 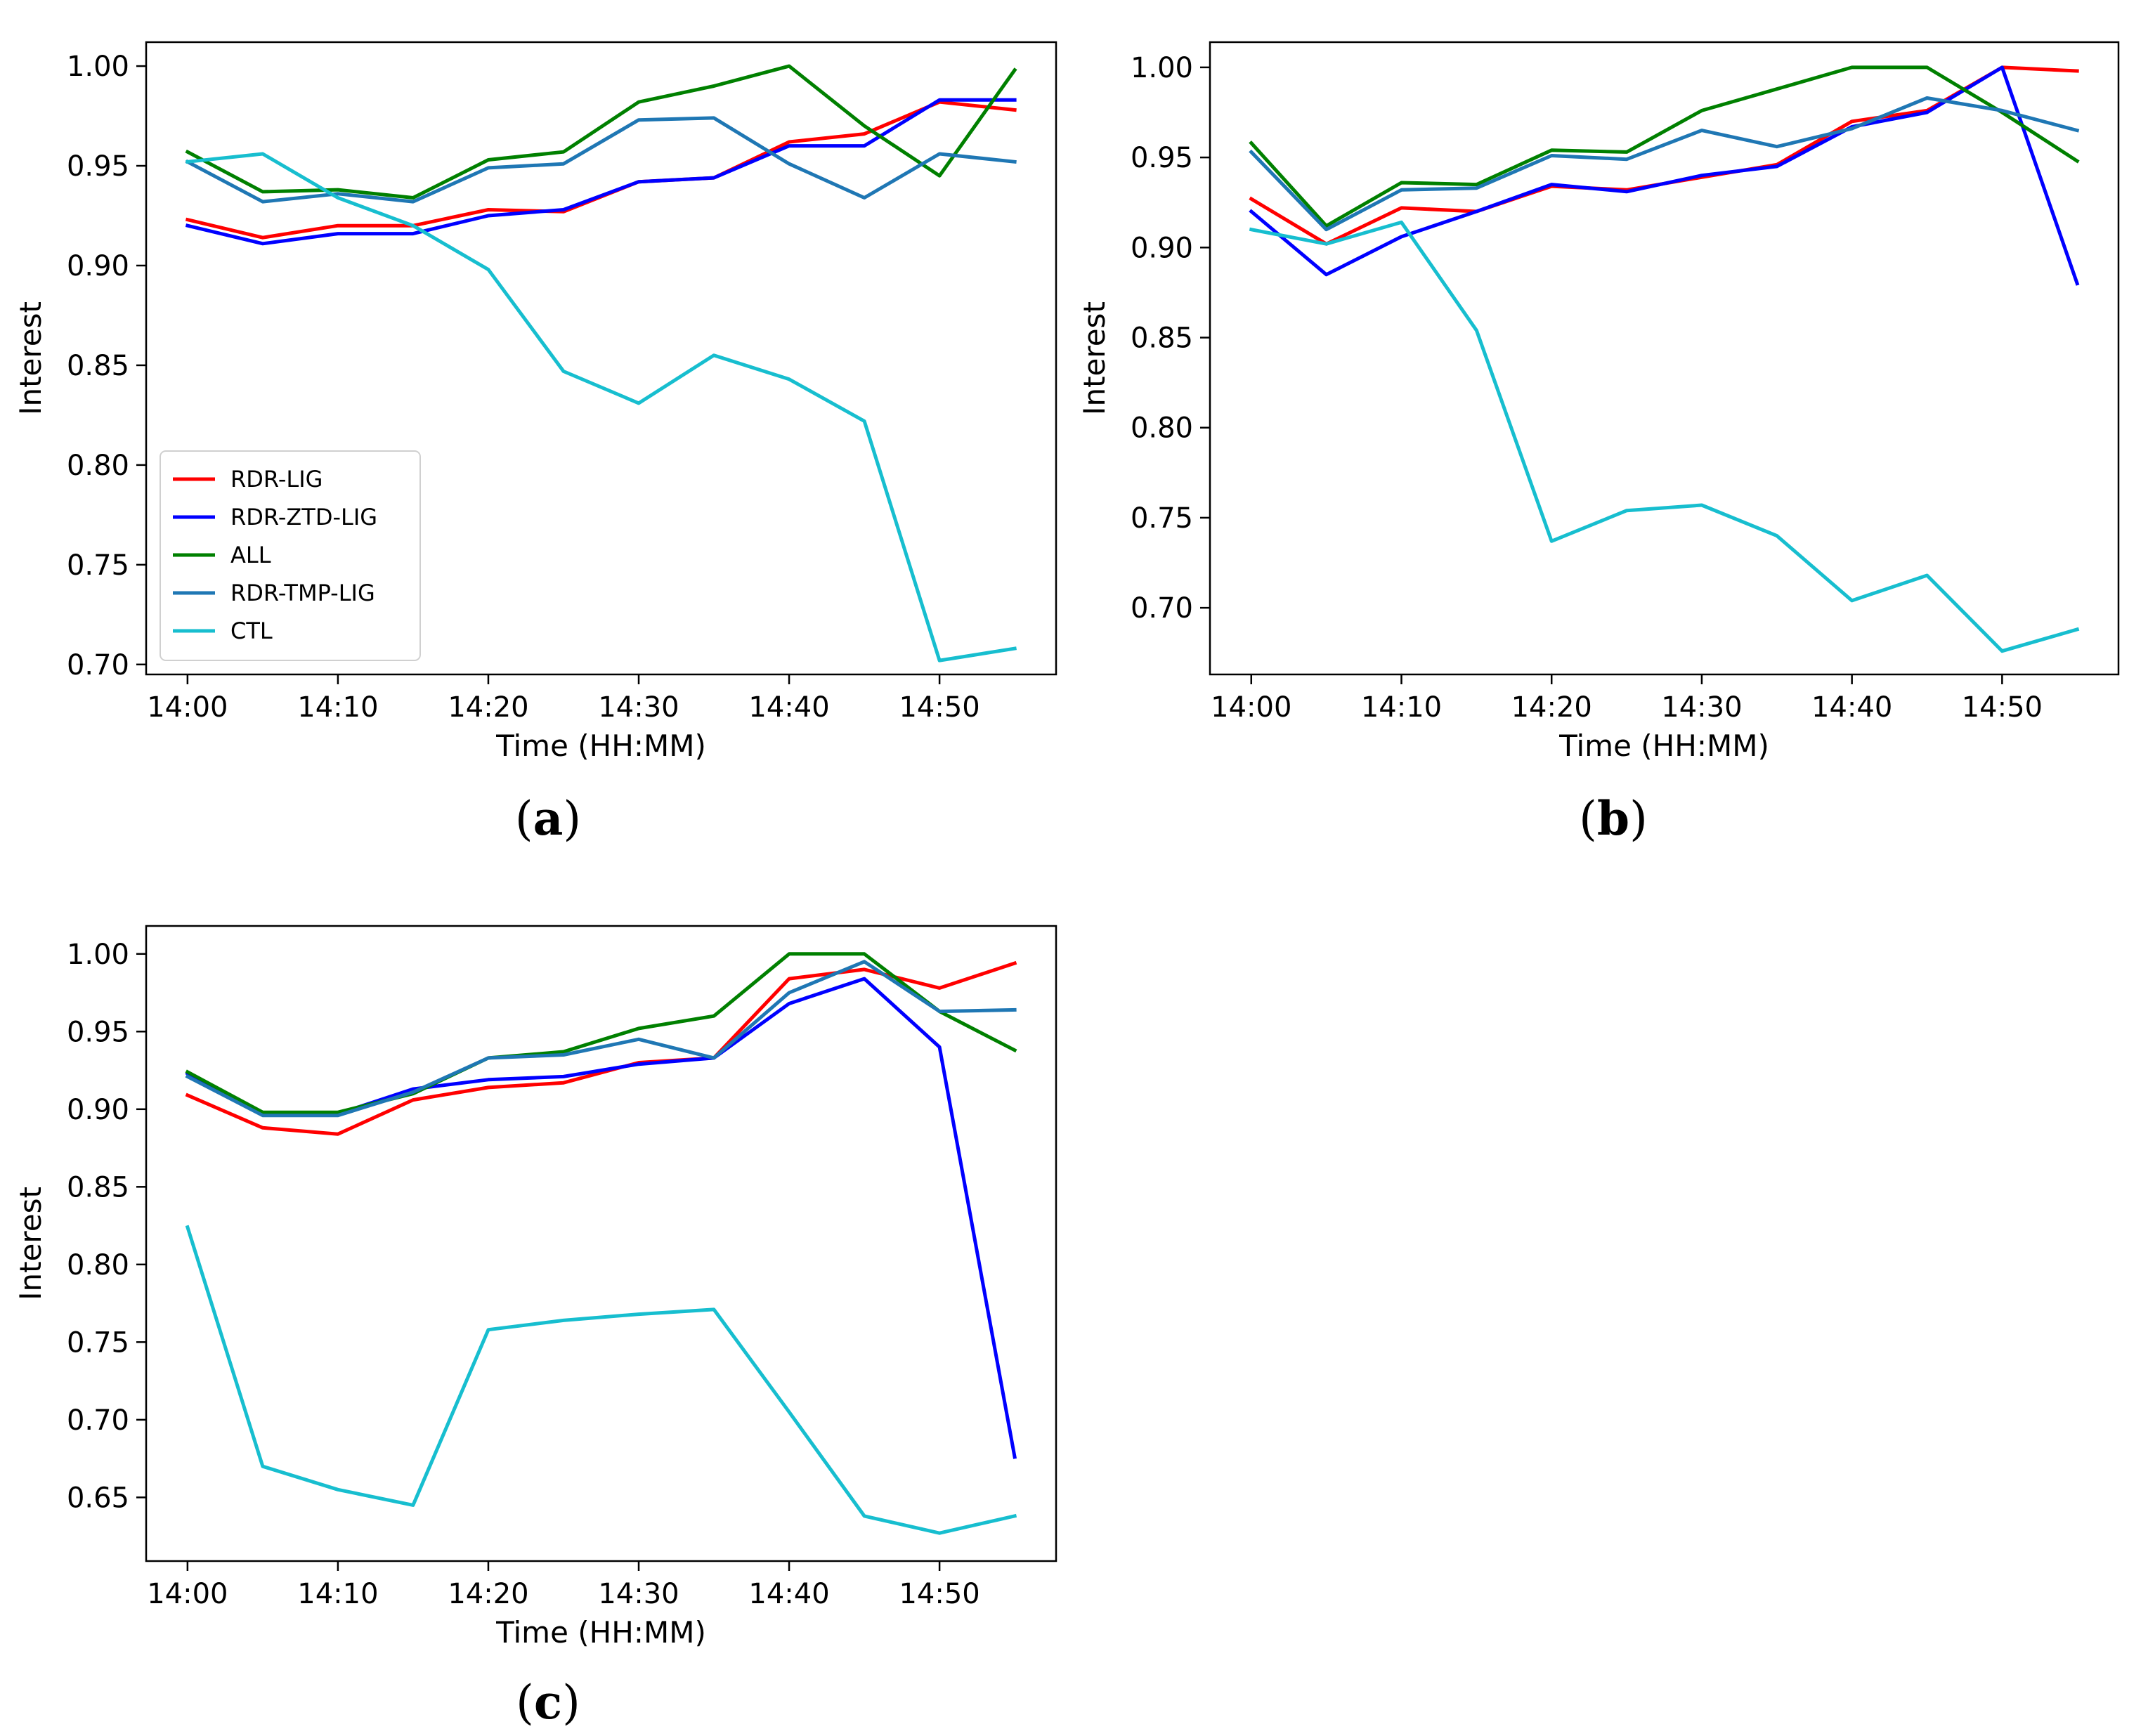 I want to click on legend, so click(x=290, y=555).